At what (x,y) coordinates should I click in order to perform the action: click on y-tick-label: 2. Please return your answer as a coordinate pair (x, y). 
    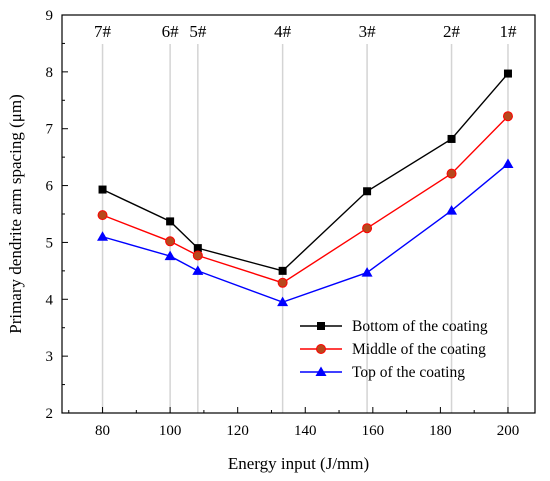
    Looking at the image, I should click on (50, 414).